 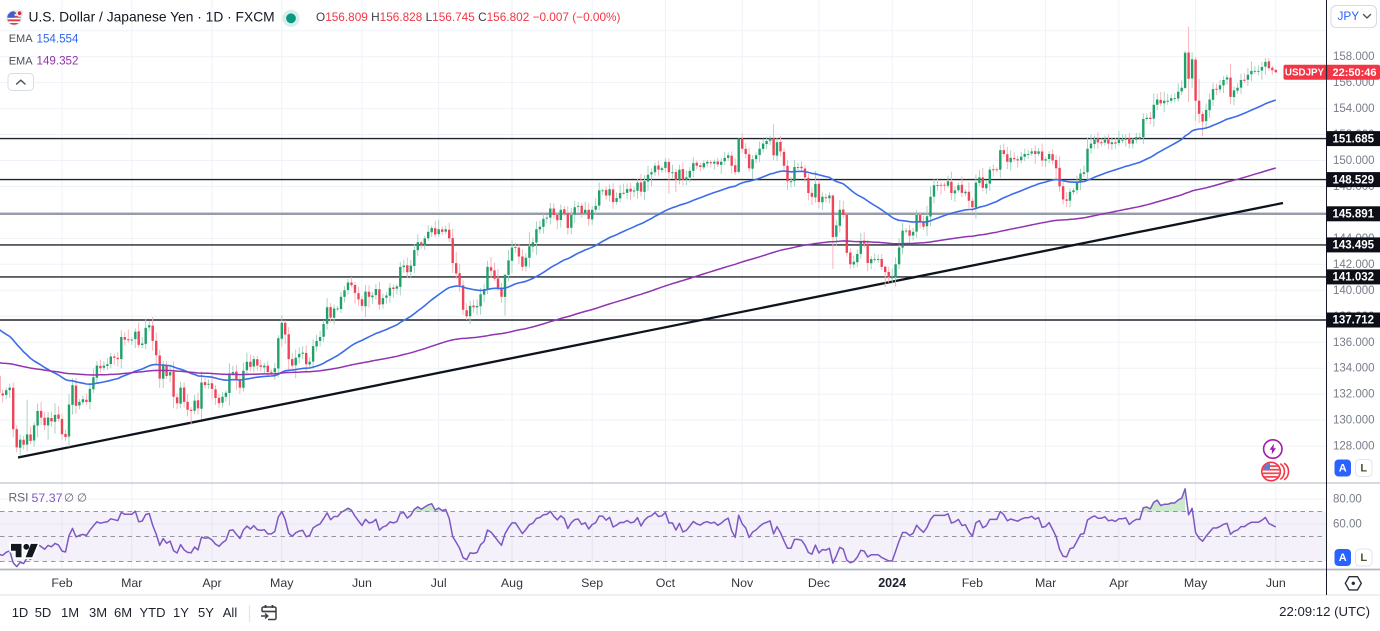 What do you see at coordinates (666, 583) in the screenshot?
I see `svg-text: Oct` at bounding box center [666, 583].